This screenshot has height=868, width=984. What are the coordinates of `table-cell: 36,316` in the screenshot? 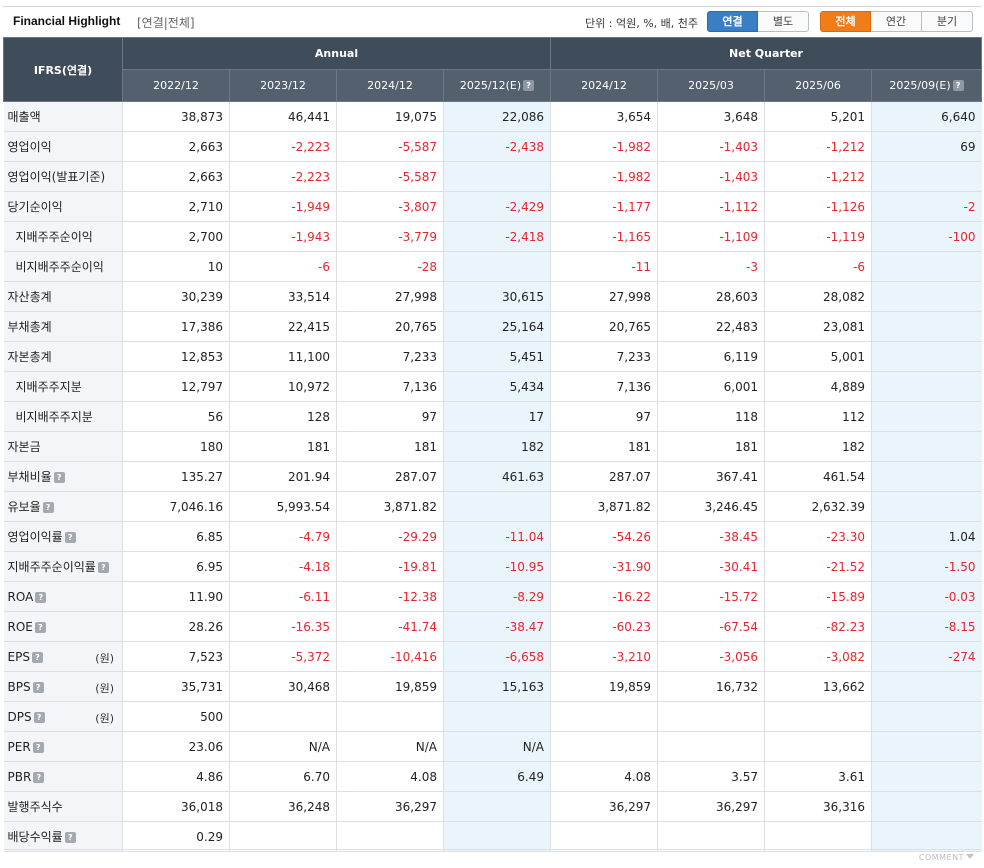 It's located at (818, 806).